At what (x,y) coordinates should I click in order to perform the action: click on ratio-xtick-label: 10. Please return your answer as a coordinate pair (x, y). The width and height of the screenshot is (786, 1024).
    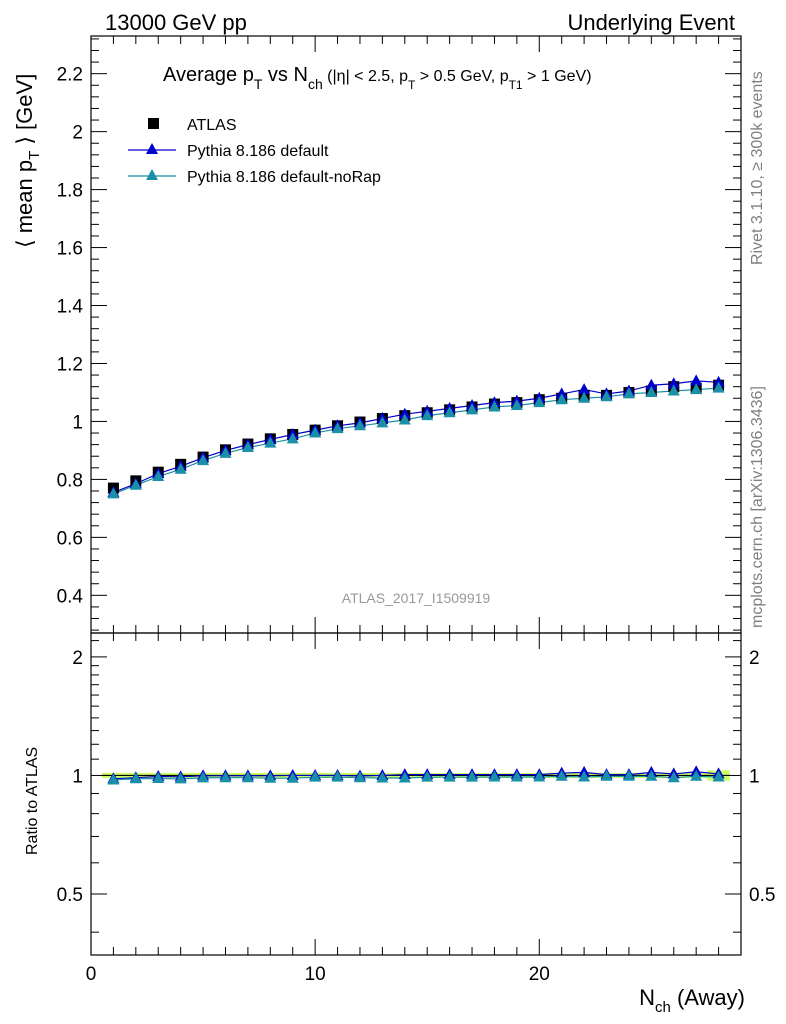
    Looking at the image, I should click on (315, 974).